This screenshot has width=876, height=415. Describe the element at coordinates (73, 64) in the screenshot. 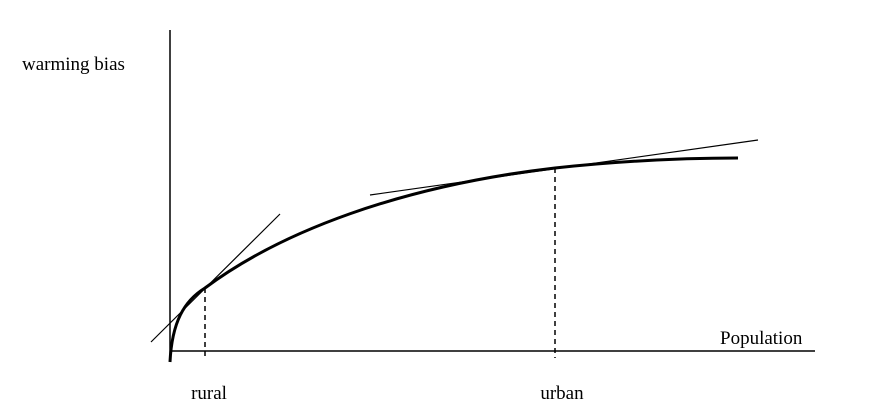

I see `y-axis-label: warming bias` at that location.